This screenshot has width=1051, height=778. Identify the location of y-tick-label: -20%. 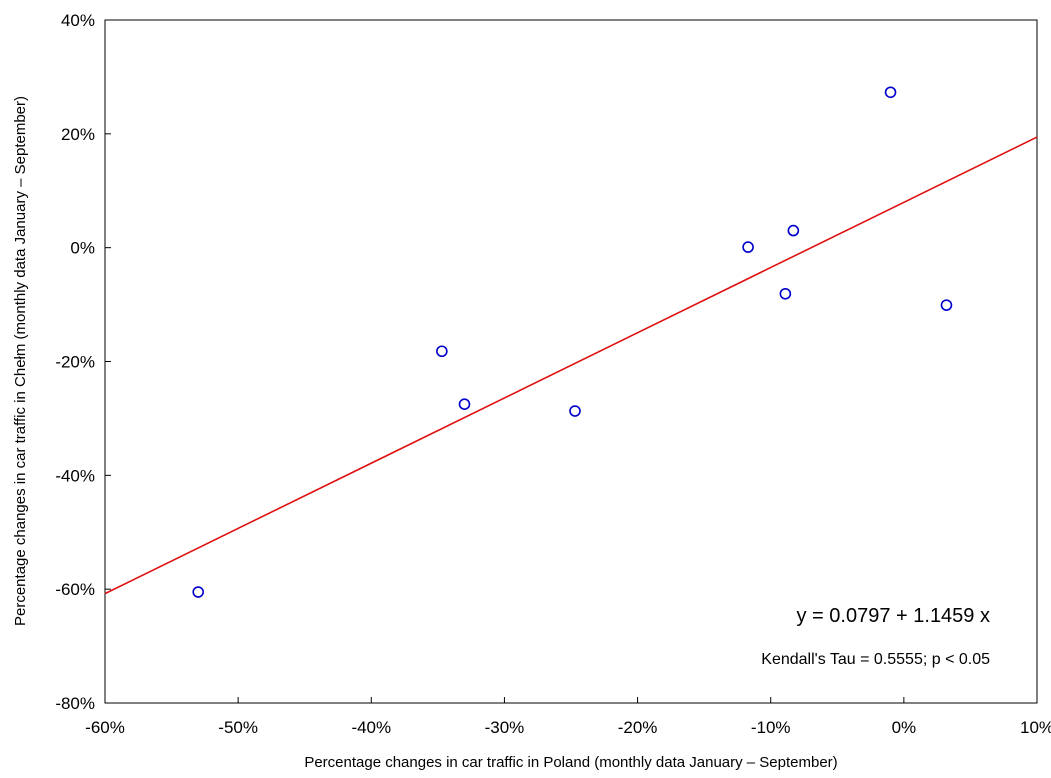
(75, 362).